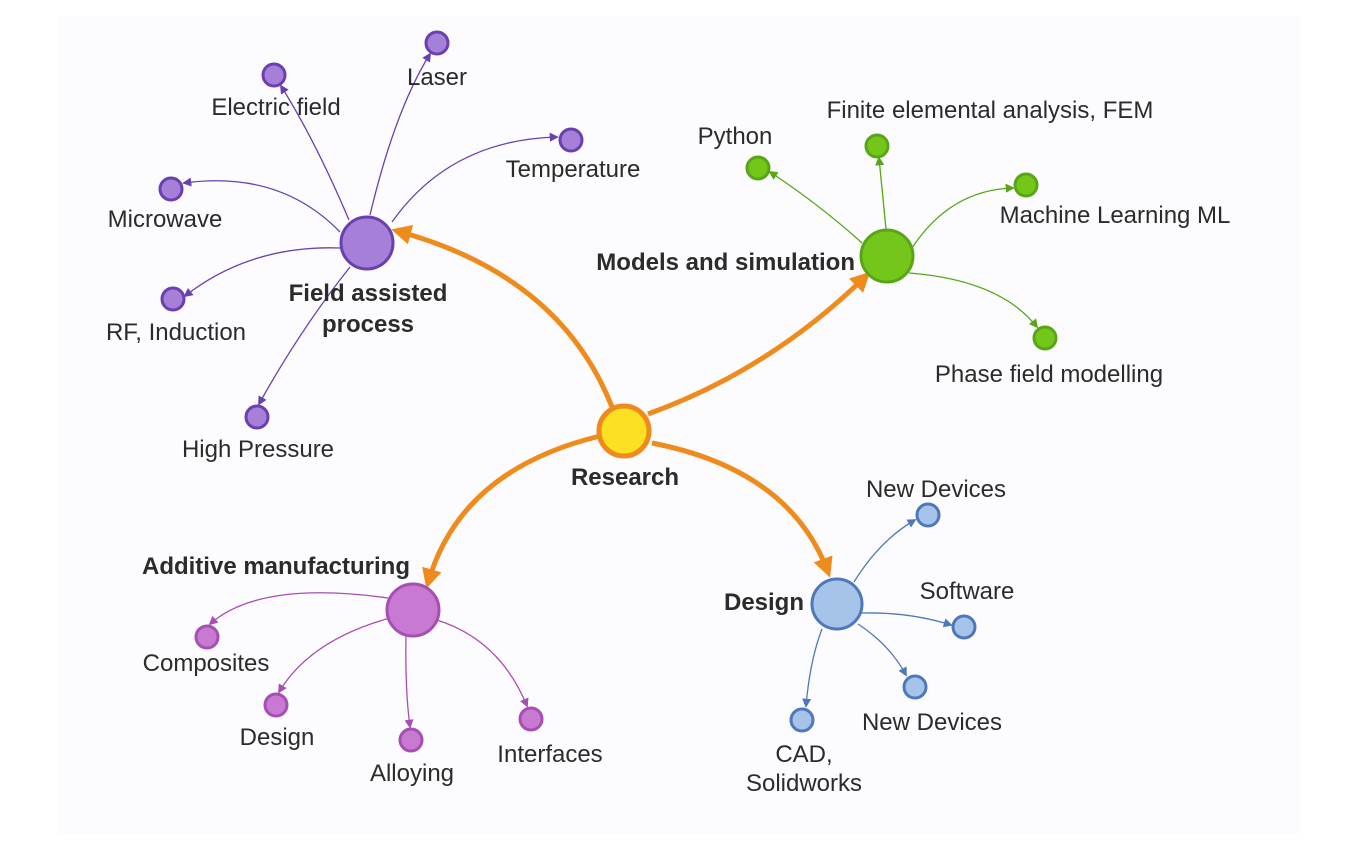 This screenshot has width=1359, height=862. I want to click on node-research, so click(624, 431).